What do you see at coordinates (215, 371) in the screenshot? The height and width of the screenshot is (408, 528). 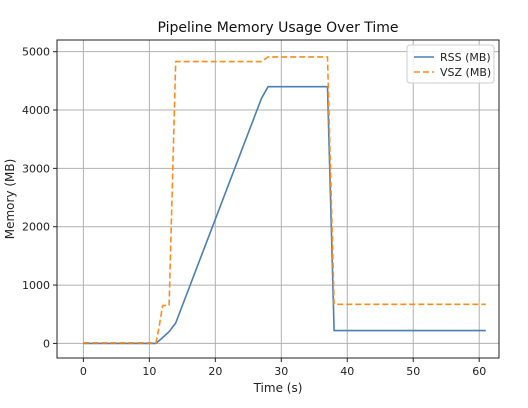 I see `x-tick-label: 20` at bounding box center [215, 371].